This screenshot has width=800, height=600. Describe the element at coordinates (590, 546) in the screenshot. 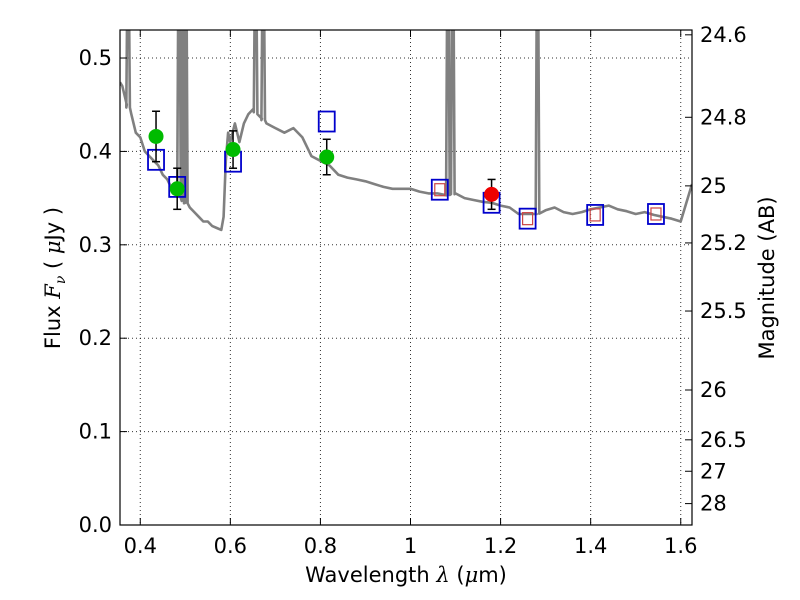

I see `x-tick-label: 1.4` at that location.